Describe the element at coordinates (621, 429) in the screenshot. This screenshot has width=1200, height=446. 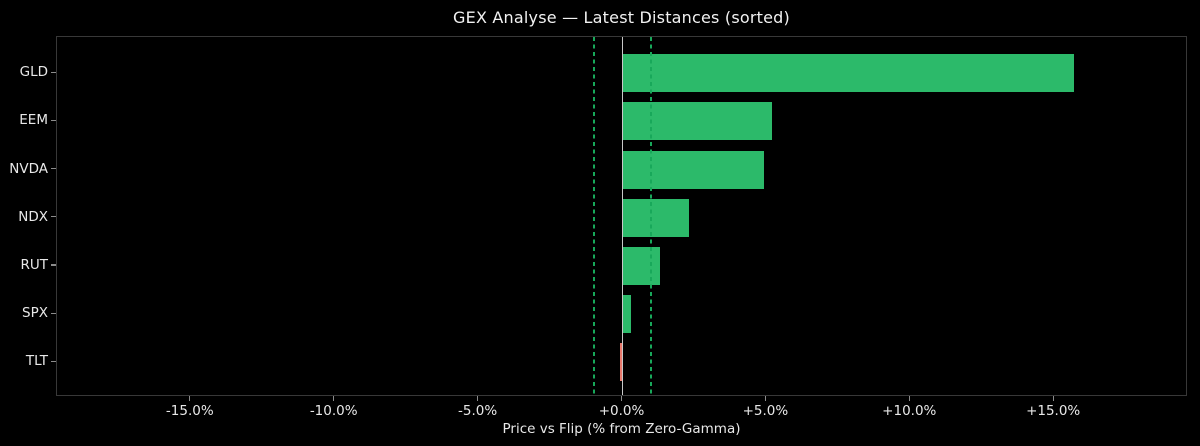
I see `x-axis-label: Price vs Flip (% from Zero-Gamma)` at that location.